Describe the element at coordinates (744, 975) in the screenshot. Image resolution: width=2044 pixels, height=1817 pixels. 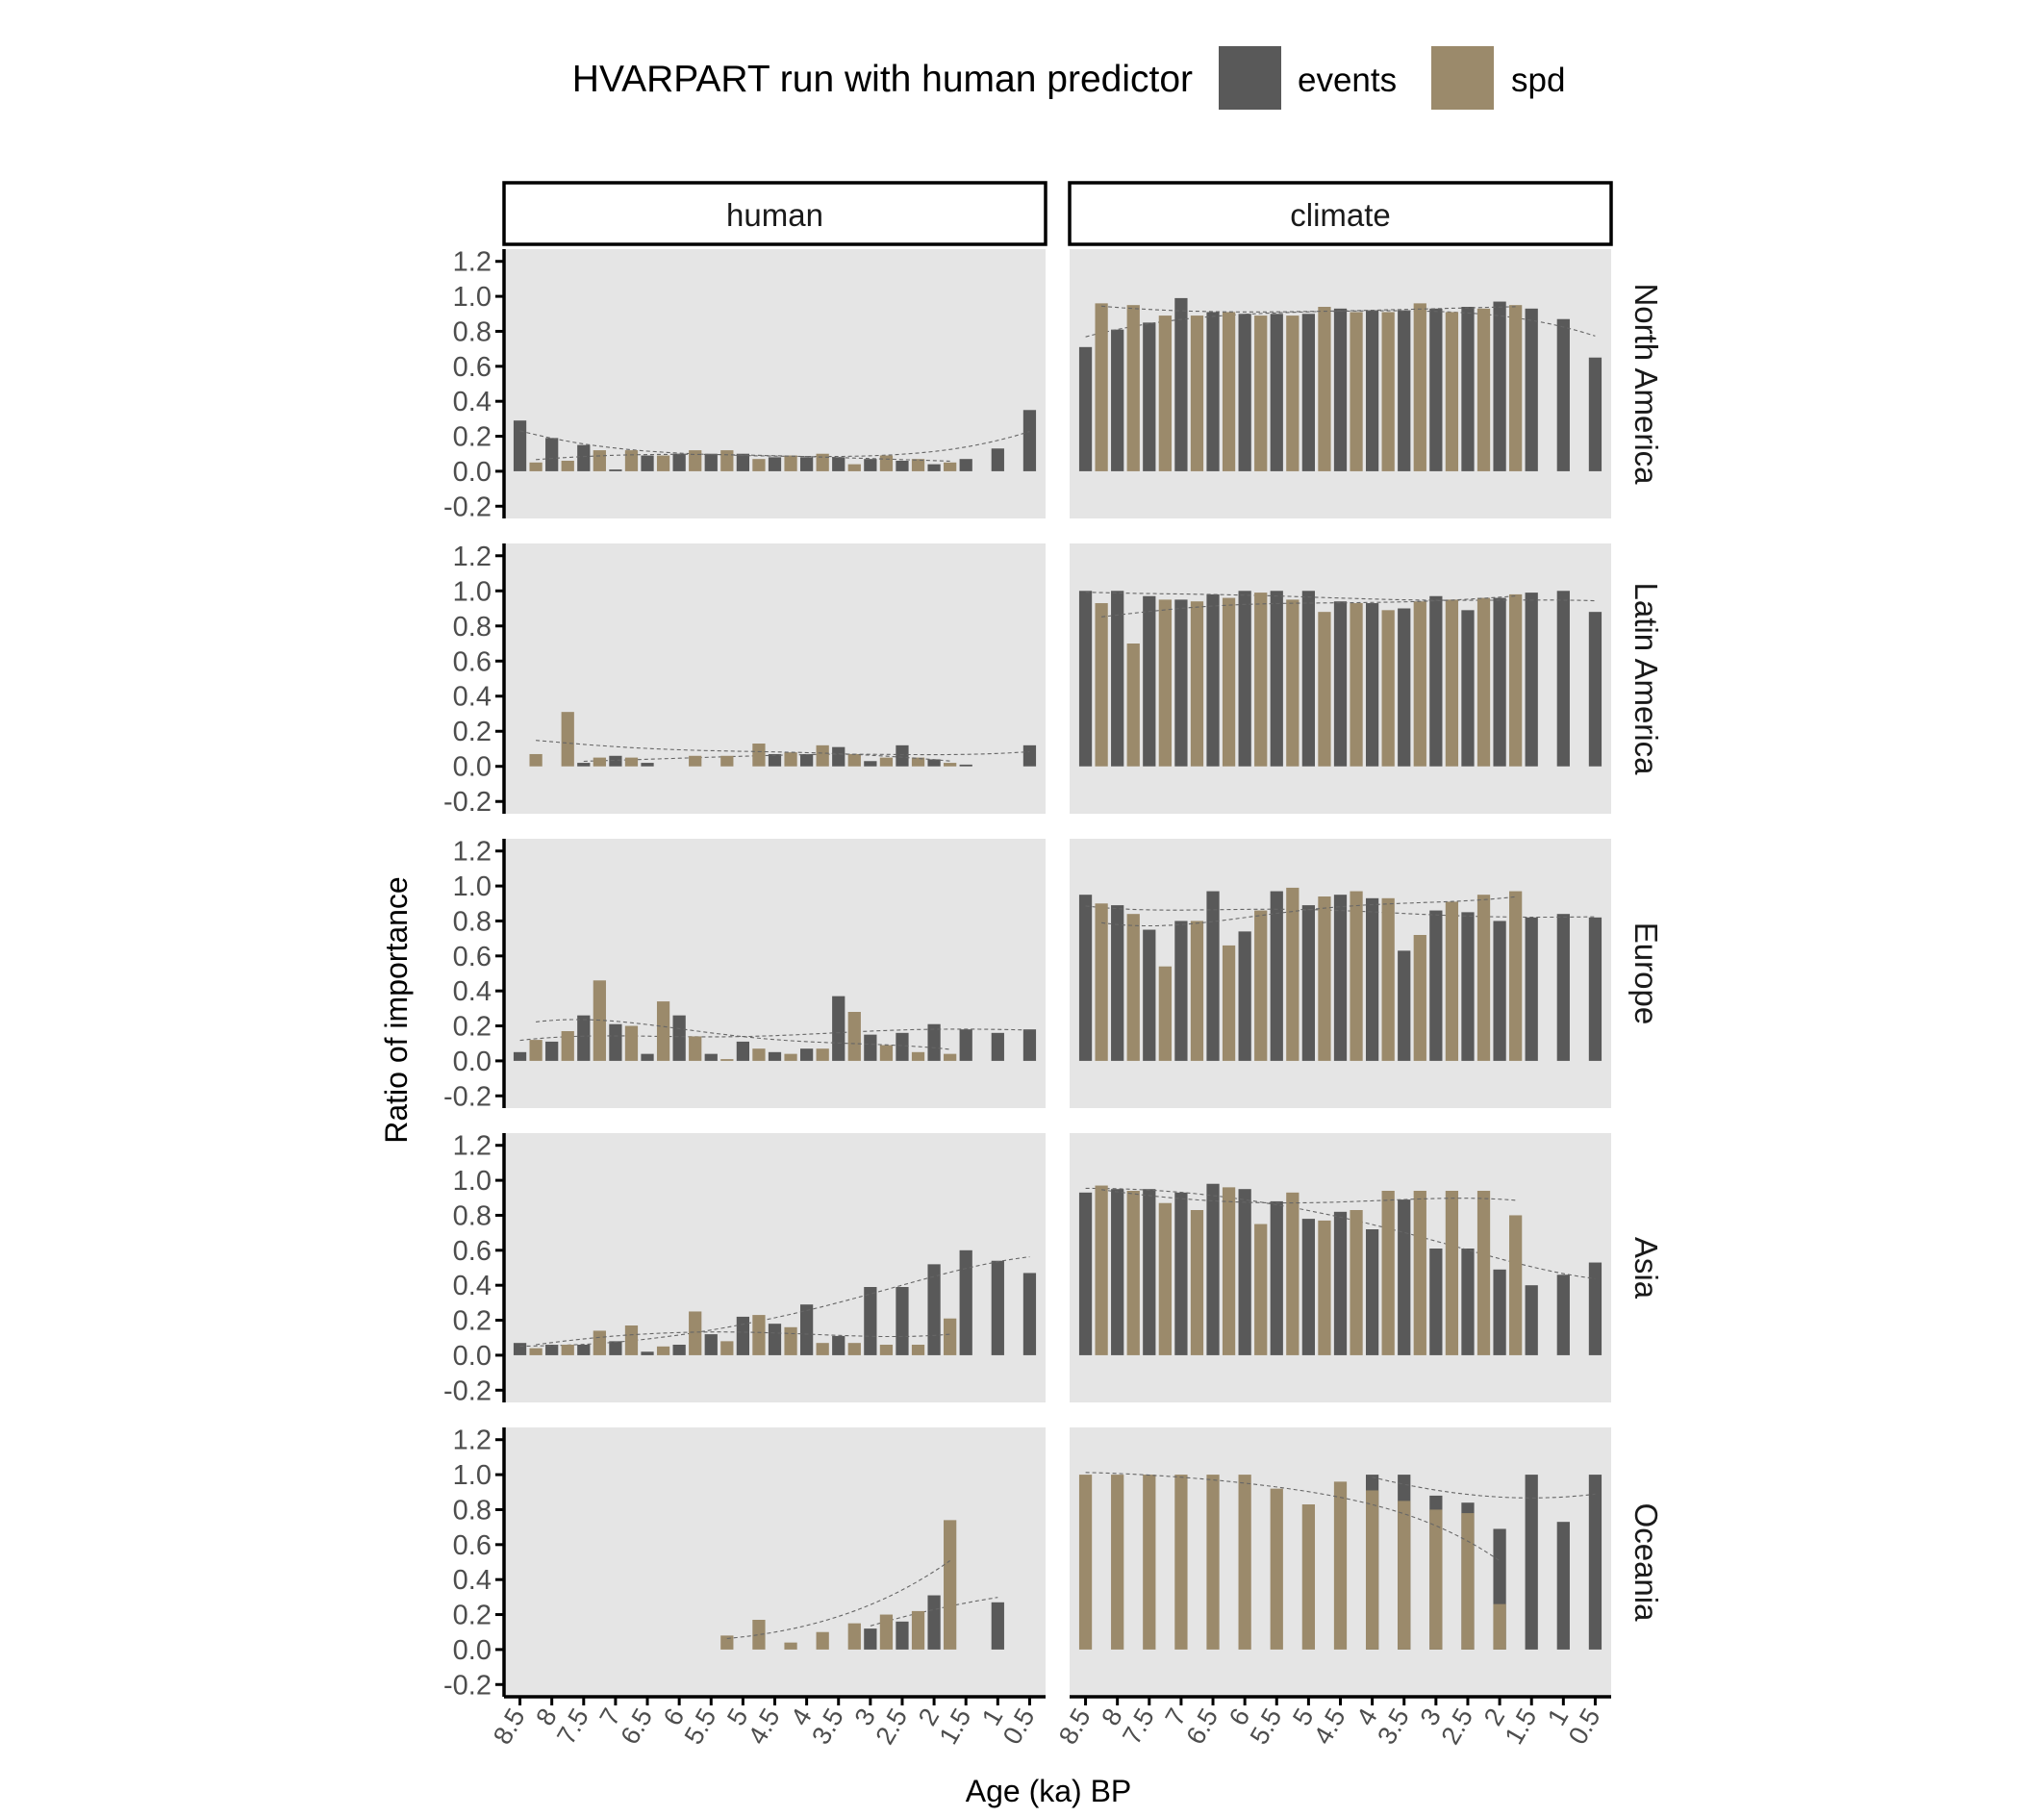
I see `panel-europe-human: -0.2 0.0 0.2 0.4 0.6 0.8 1.01.2` at that location.